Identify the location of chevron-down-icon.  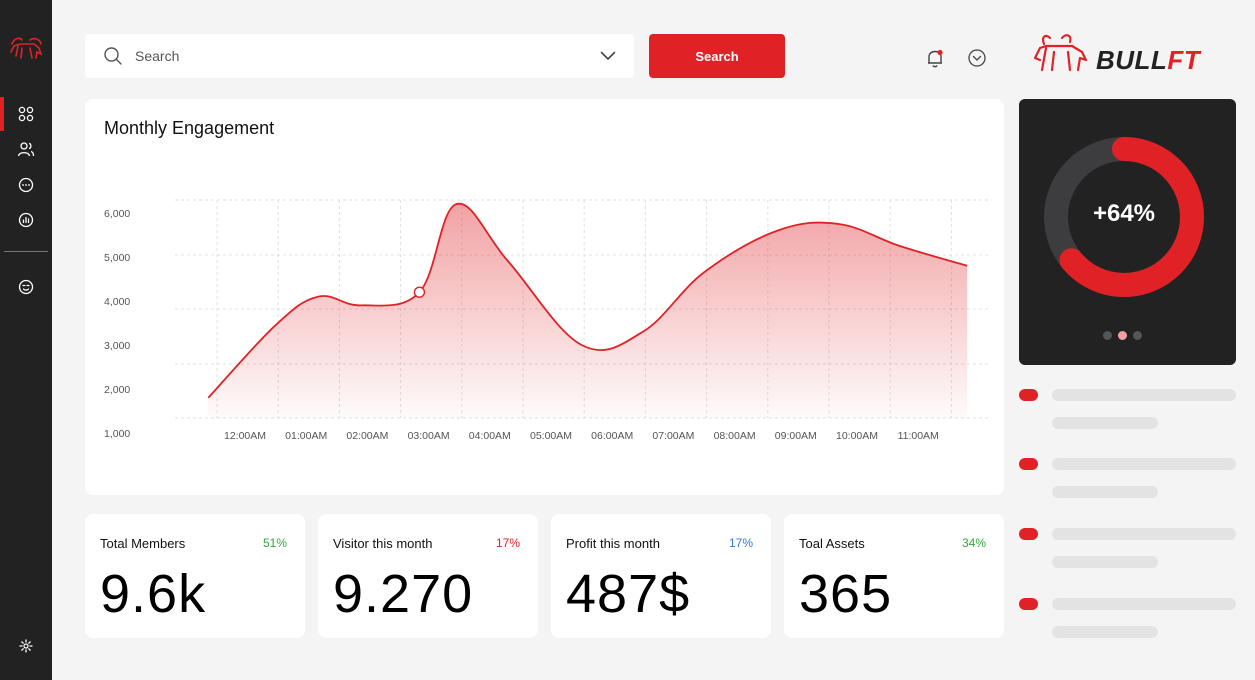
(608, 56).